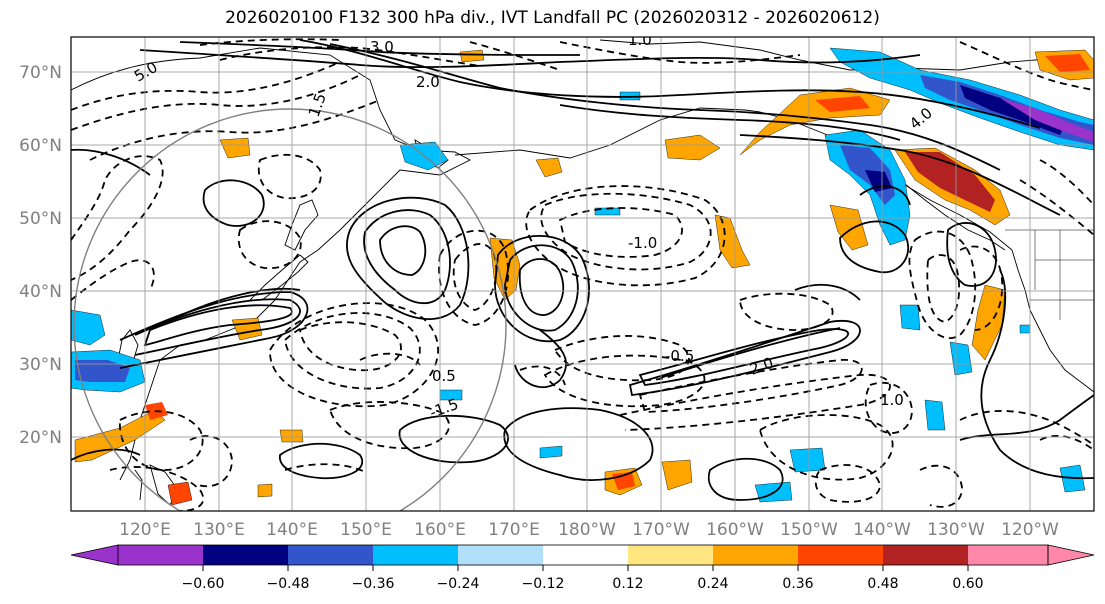 The height and width of the screenshot is (604, 1105). I want to click on lat-label: 40°N, so click(40, 292).